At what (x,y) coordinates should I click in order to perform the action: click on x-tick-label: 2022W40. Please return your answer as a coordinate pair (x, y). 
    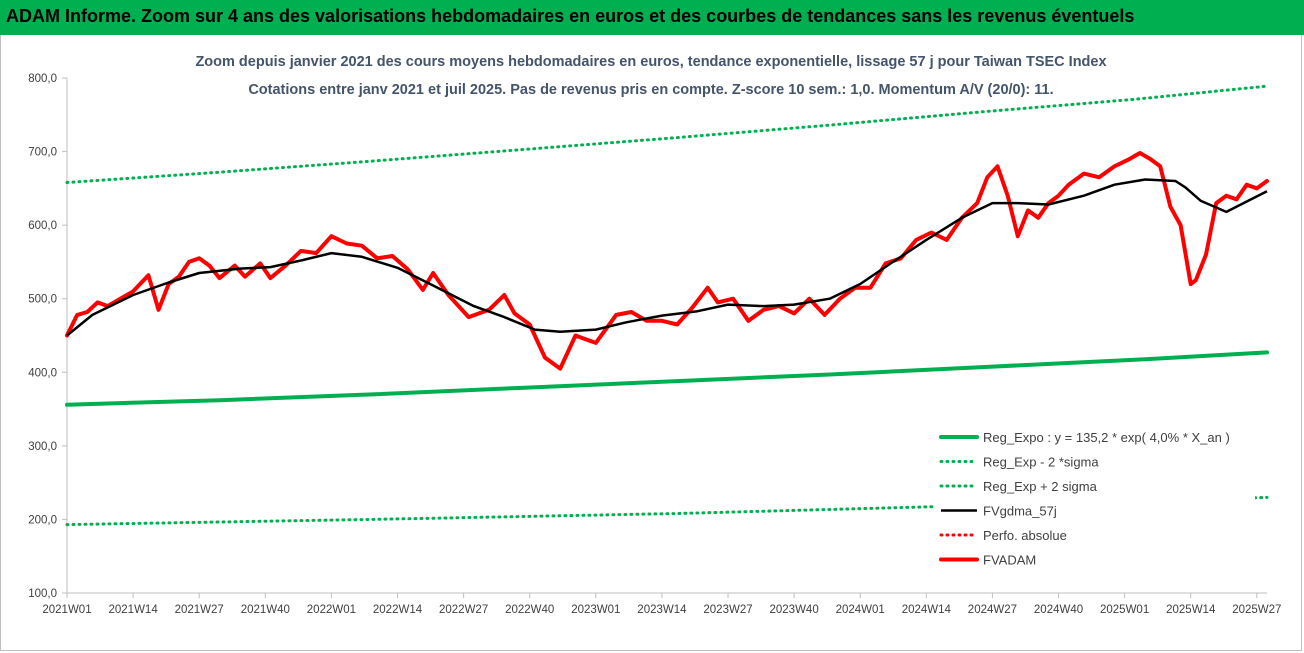
    Looking at the image, I should click on (529, 610).